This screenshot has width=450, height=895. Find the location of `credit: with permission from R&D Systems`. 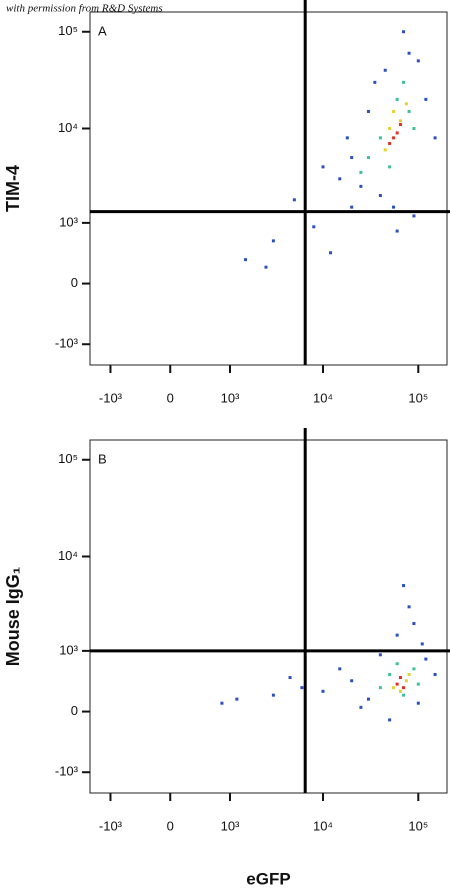

credit: with permission from R&D Systems is located at coordinates (84, 9).